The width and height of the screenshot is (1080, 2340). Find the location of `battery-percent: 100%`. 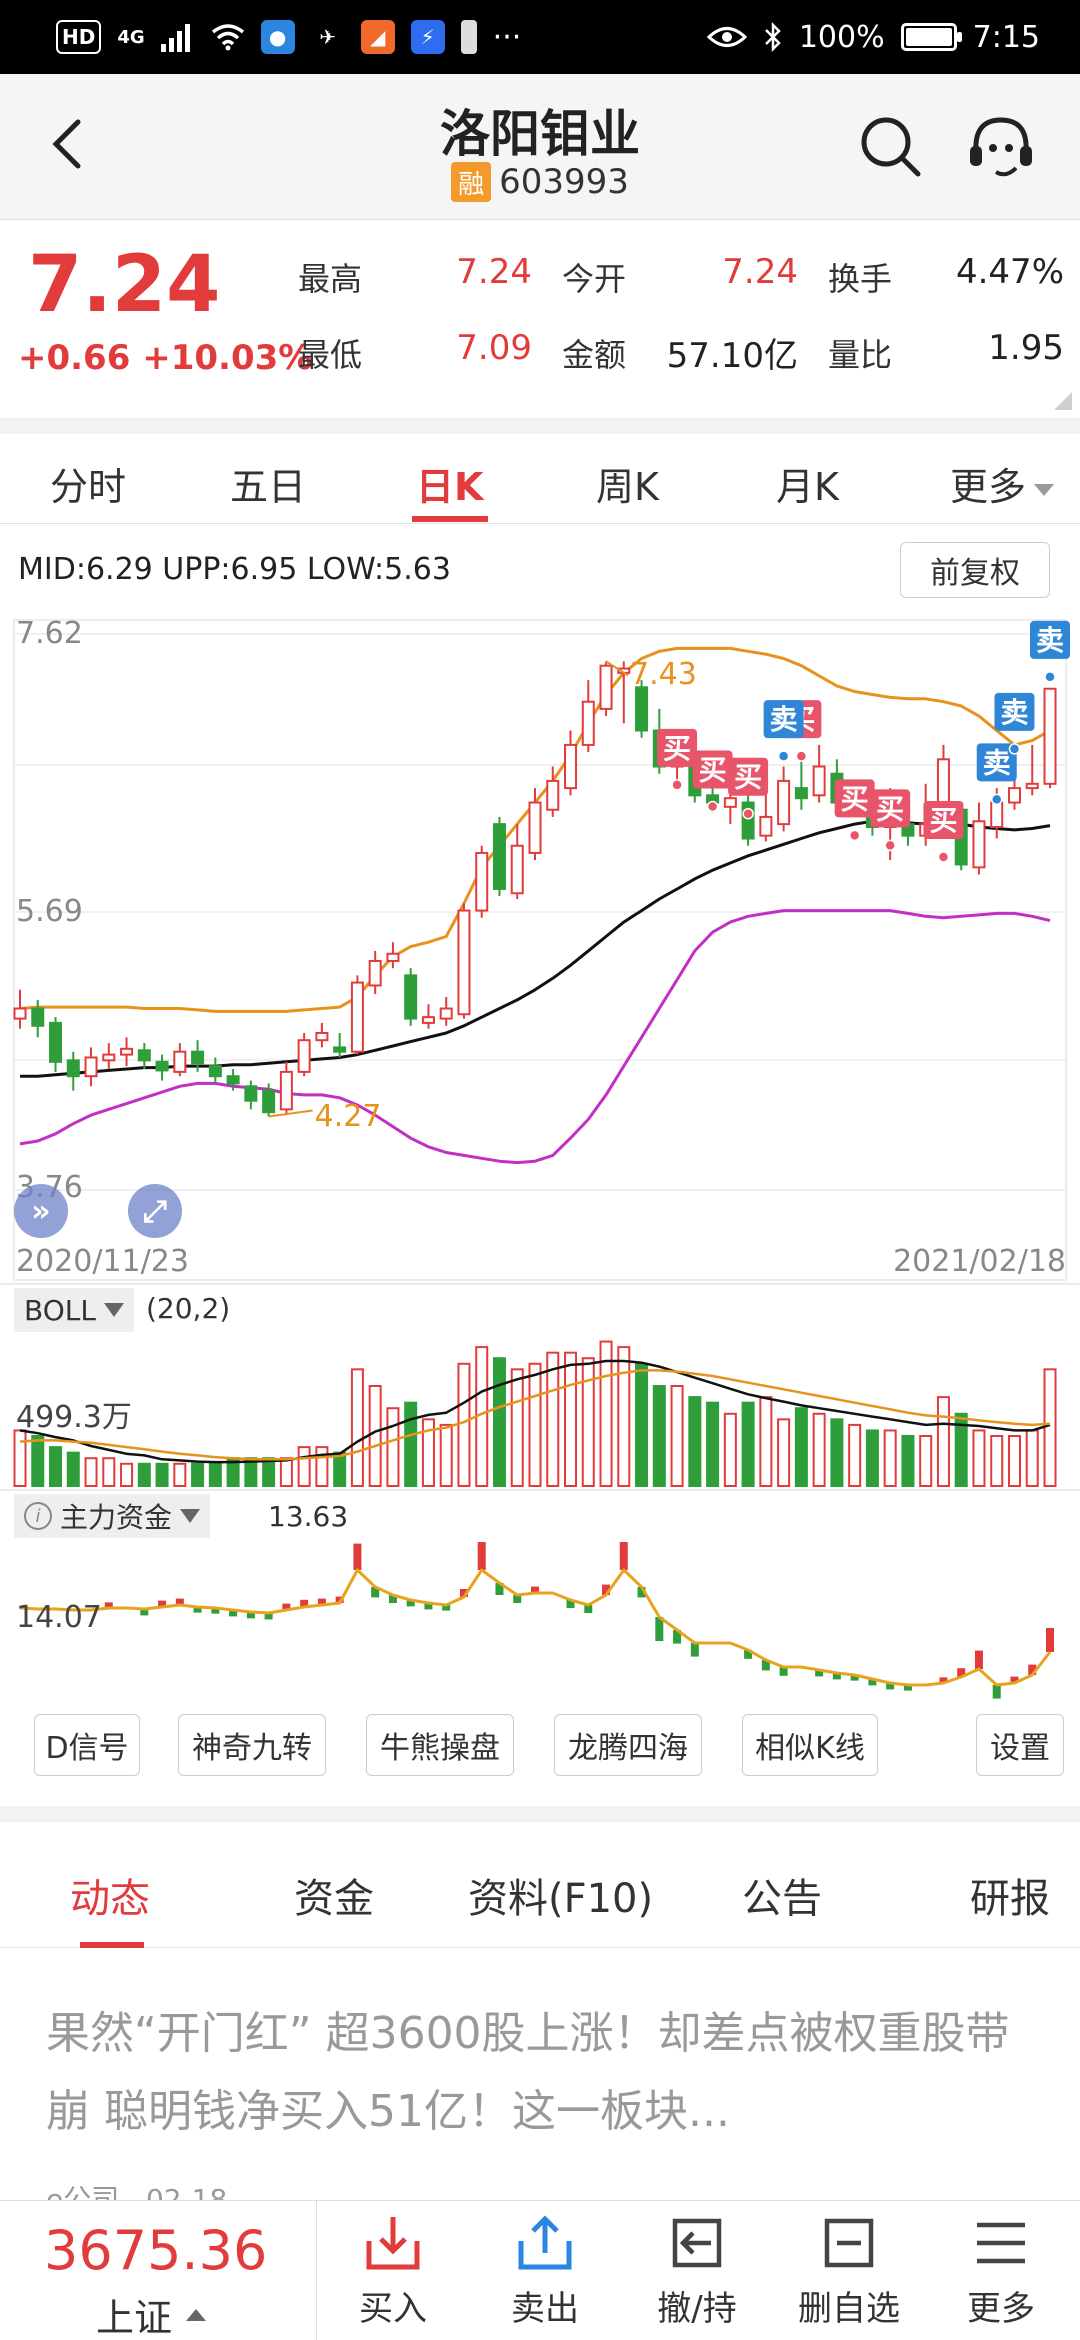

battery-percent: 100% is located at coordinates (841, 37).